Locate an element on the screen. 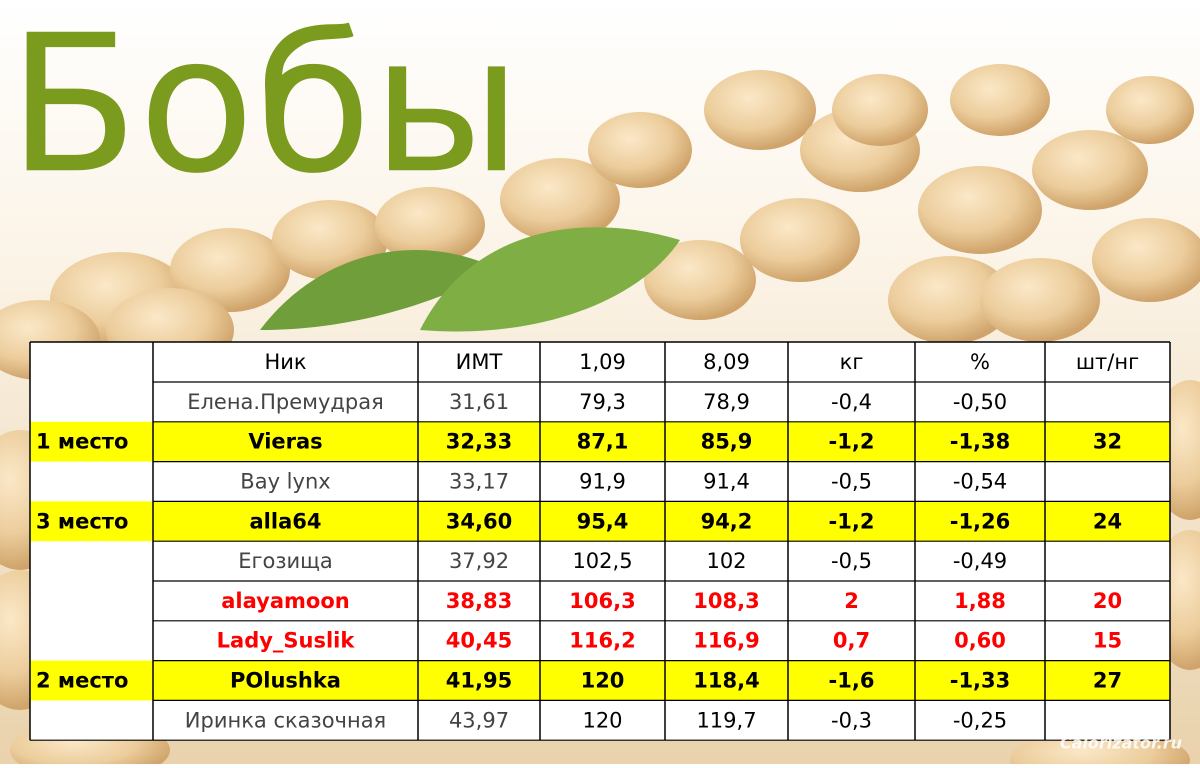  cell: -0,3 is located at coordinates (851, 720).